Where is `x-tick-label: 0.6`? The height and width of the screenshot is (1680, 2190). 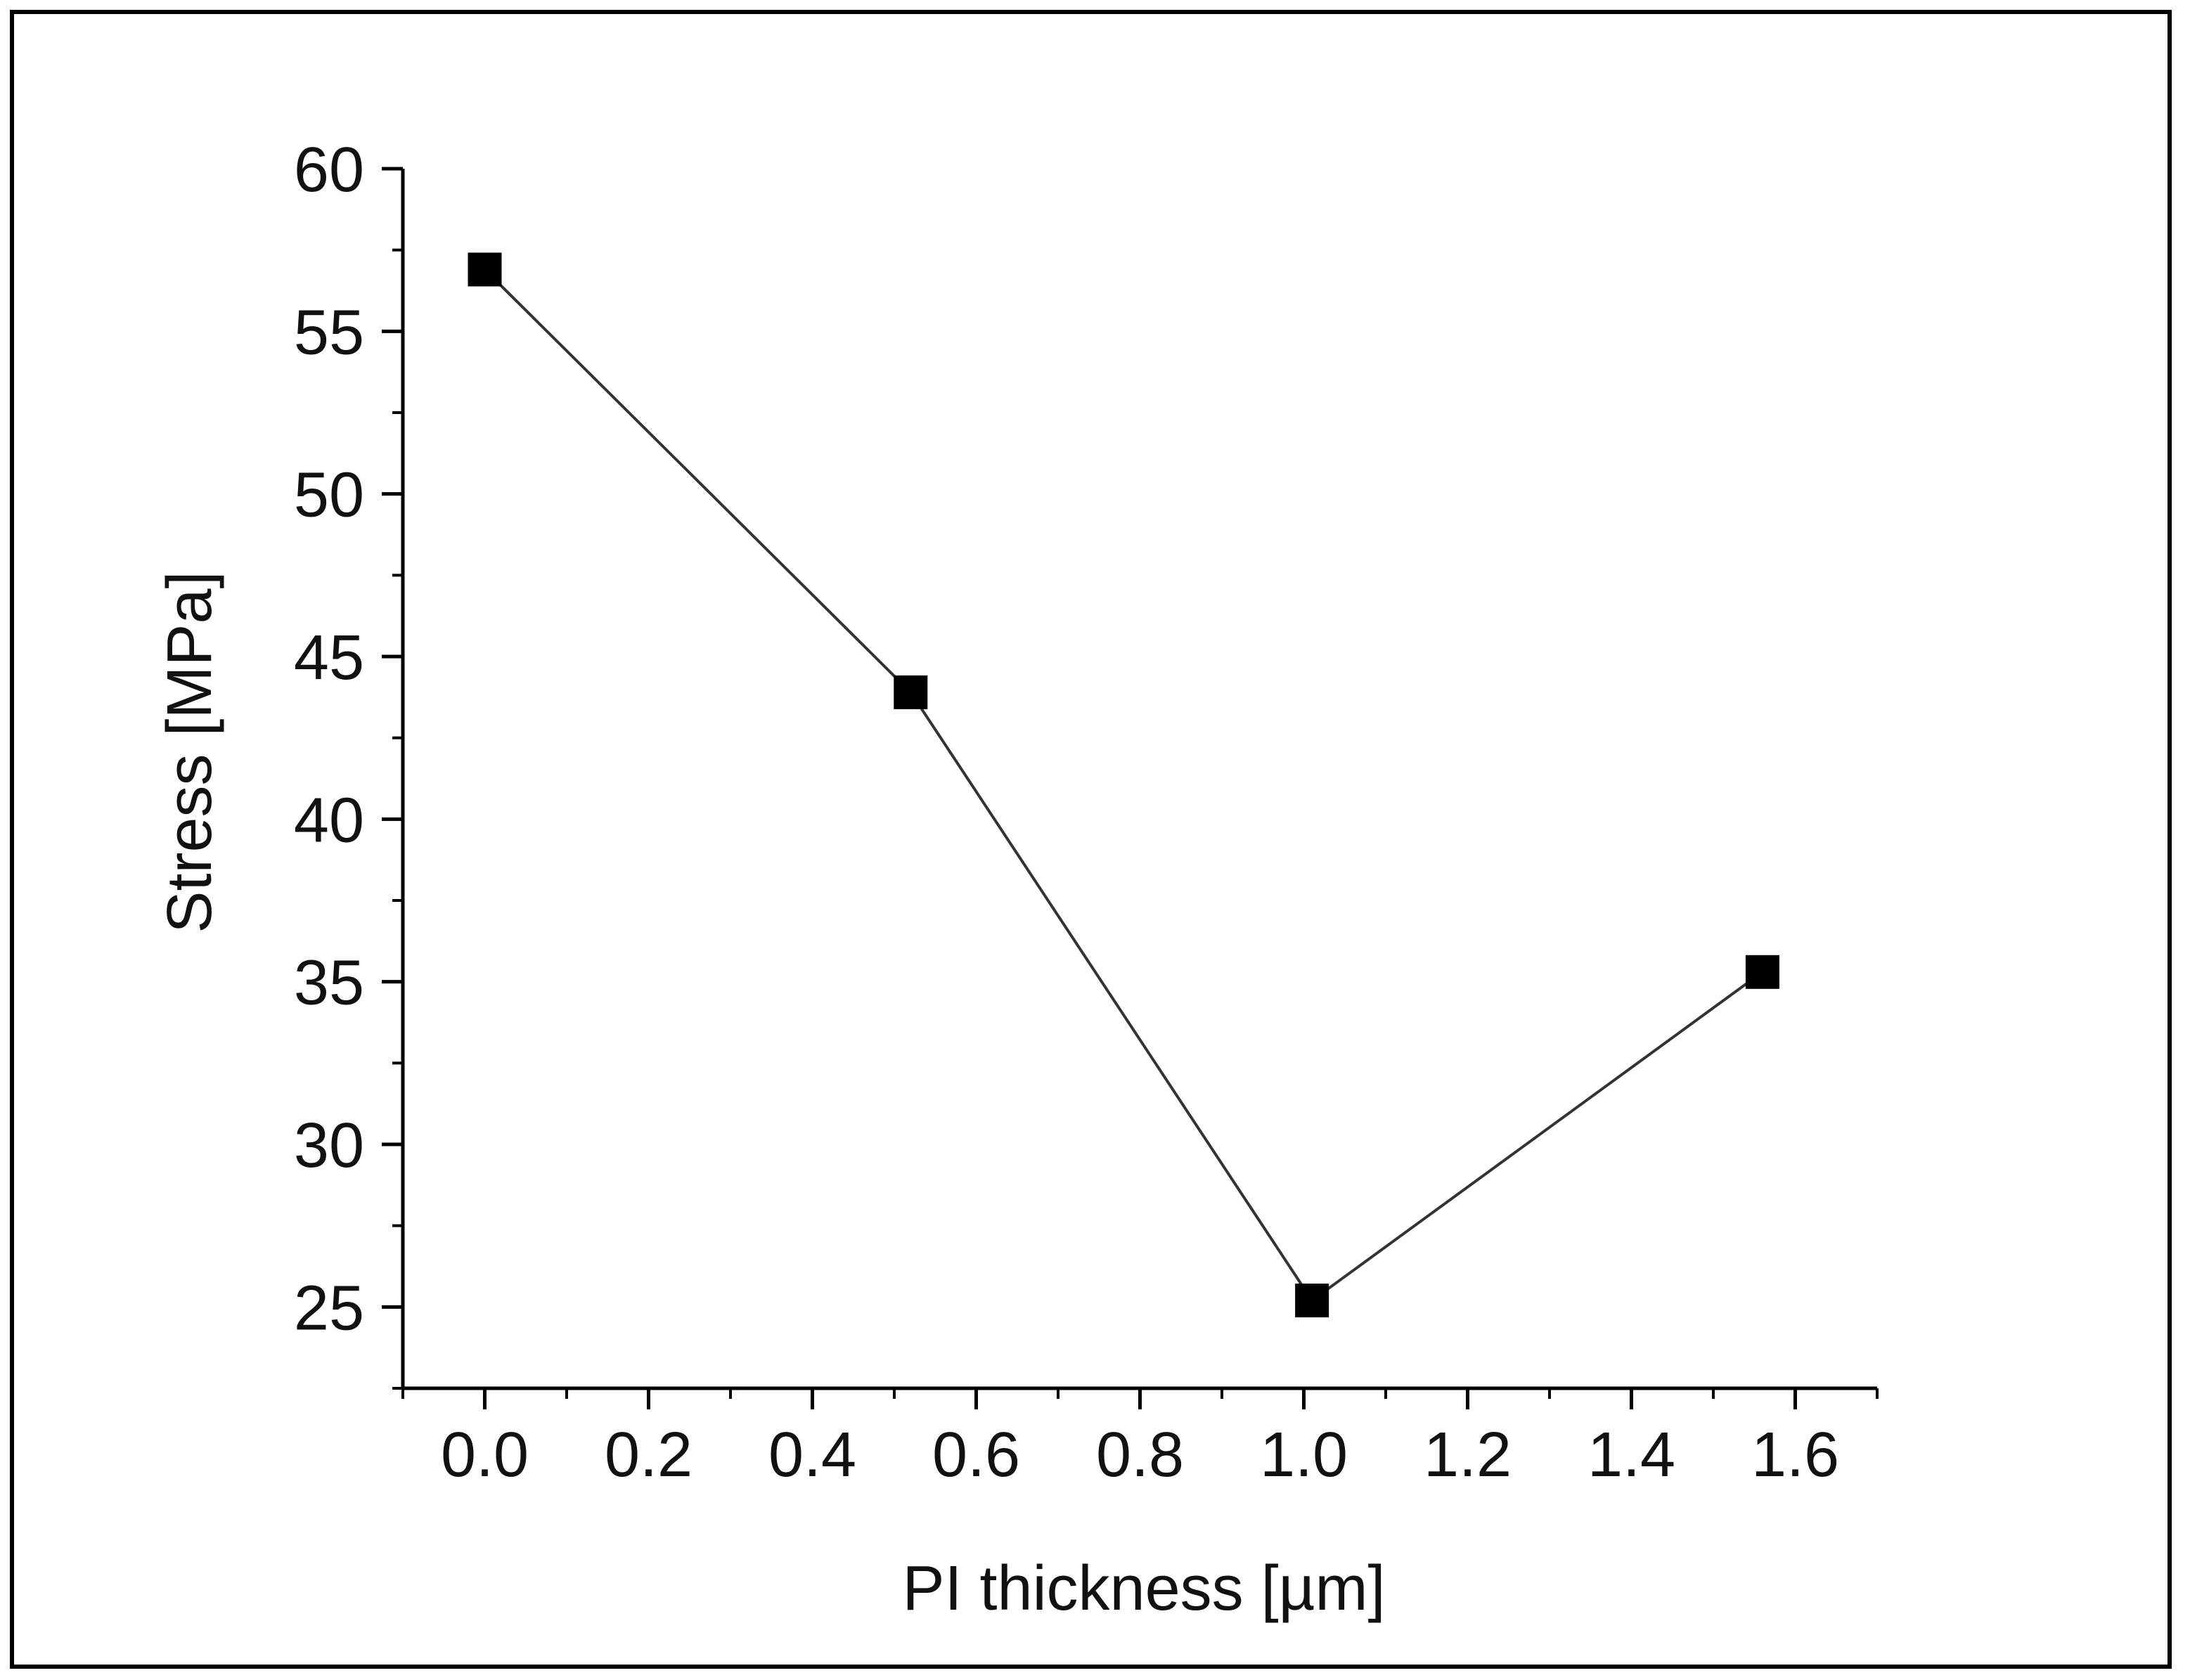 x-tick-label: 0.6 is located at coordinates (976, 1455).